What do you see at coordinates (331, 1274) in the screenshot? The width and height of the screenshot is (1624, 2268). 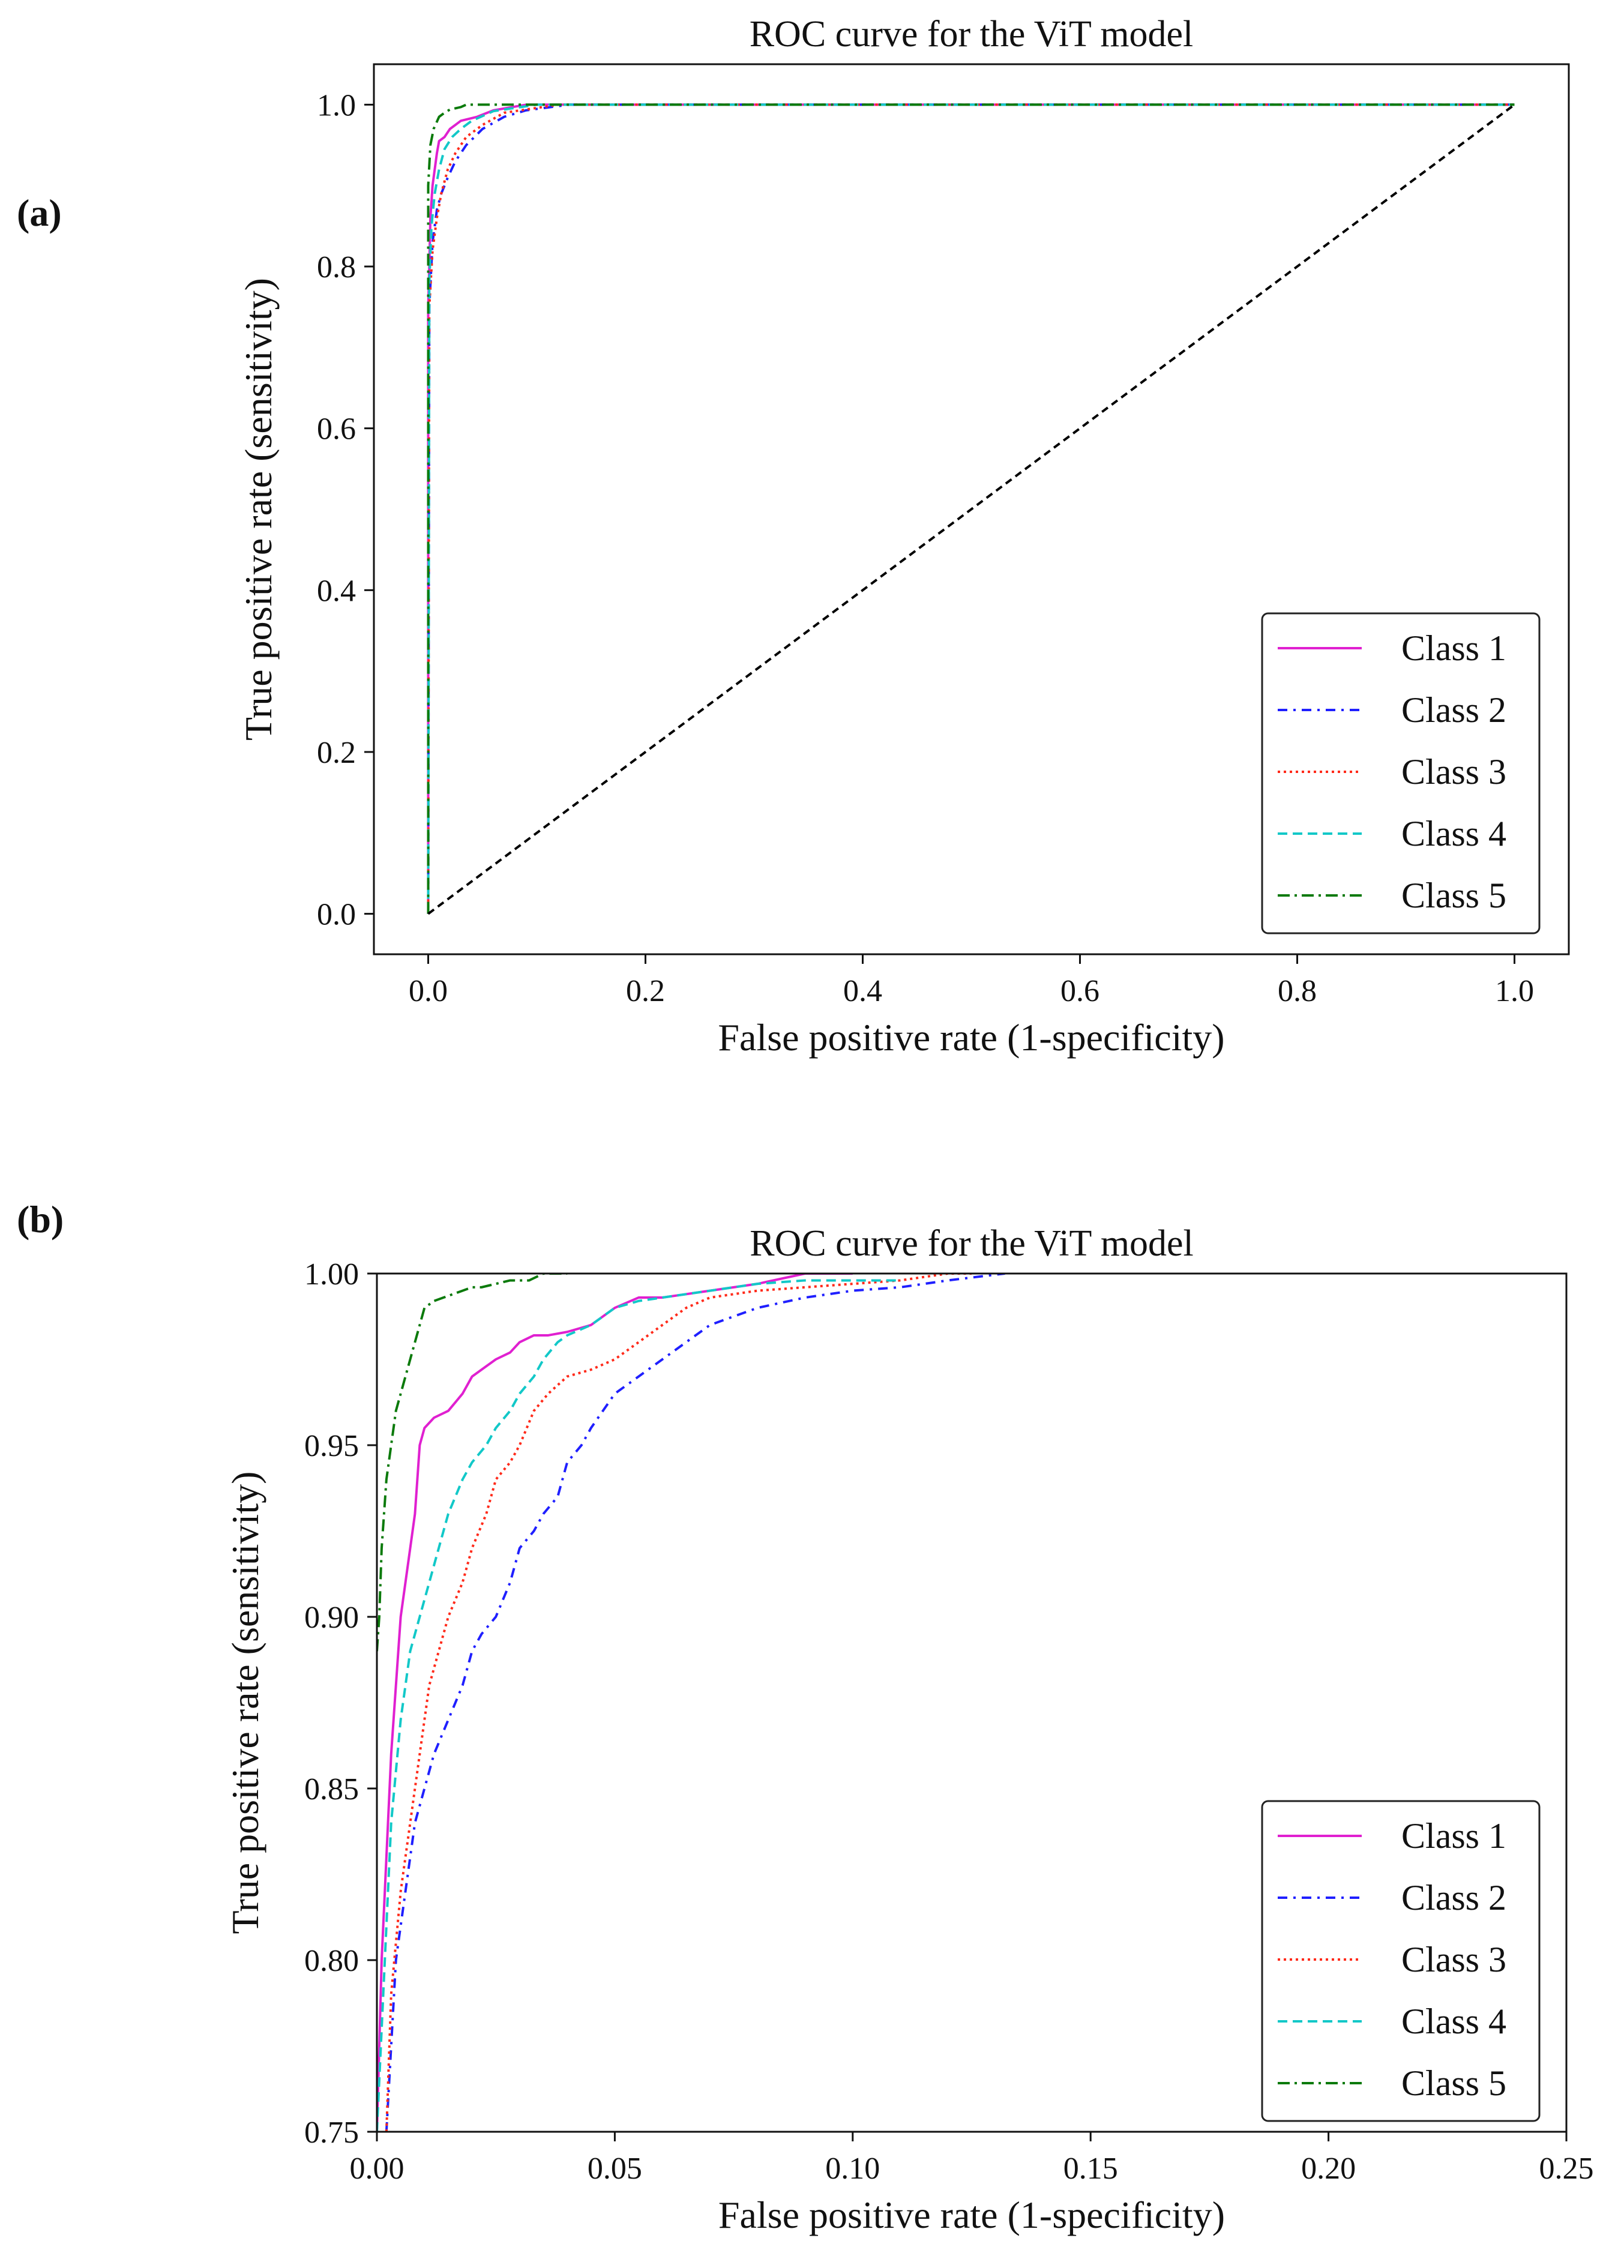 I see `y-tick-label: 1.00` at bounding box center [331, 1274].